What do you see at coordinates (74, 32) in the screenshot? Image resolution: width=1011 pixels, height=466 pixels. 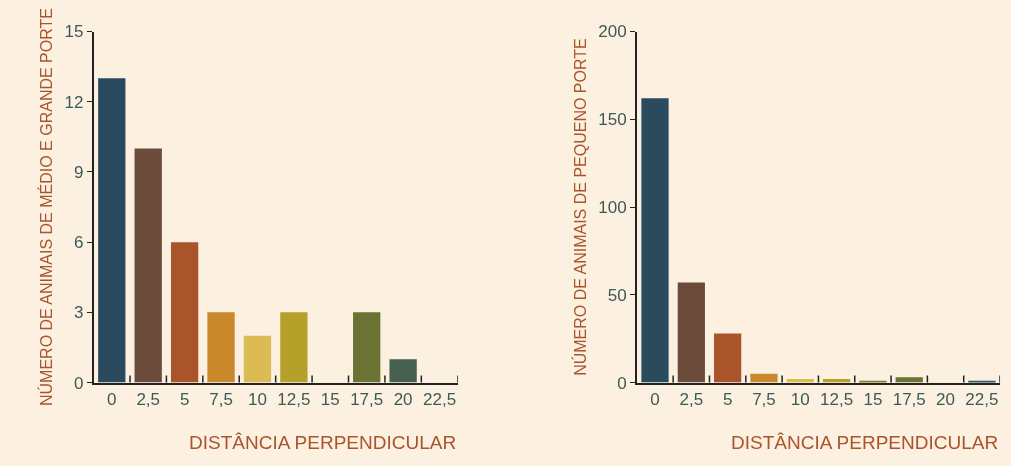 I see `y-tick-label: 15` at bounding box center [74, 32].